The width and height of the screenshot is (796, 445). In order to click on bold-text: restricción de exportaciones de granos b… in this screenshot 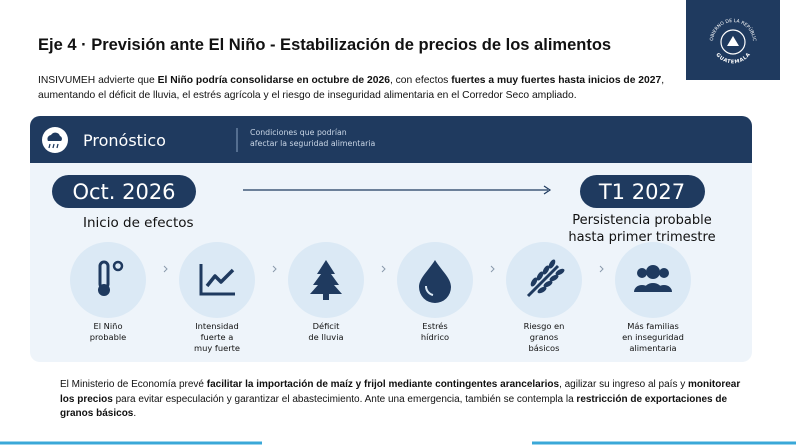, I will do `click(394, 406)`.